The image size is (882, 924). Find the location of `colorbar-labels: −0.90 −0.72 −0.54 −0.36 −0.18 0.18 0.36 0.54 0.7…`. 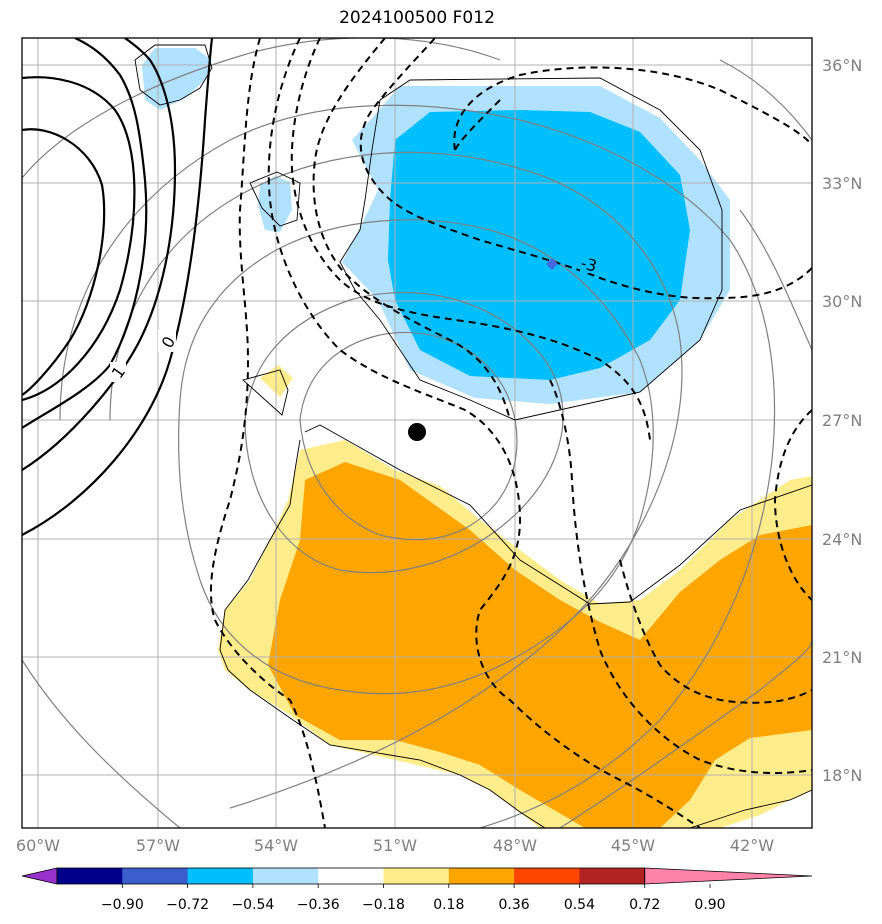

colorbar-labels: −0.90 −0.72 −0.54 −0.36 −0.18 0.18 0.36 0.54 0.7… is located at coordinates (413, 898).